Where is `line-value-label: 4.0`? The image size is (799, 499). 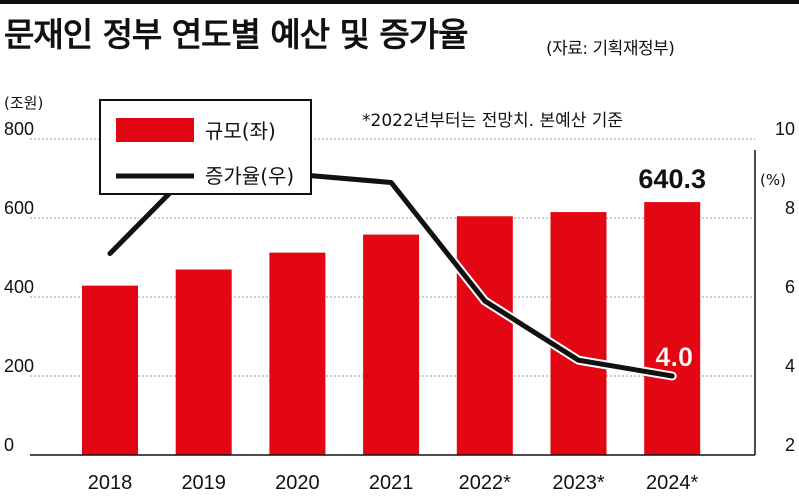
line-value-label: 4.0 is located at coordinates (674, 357).